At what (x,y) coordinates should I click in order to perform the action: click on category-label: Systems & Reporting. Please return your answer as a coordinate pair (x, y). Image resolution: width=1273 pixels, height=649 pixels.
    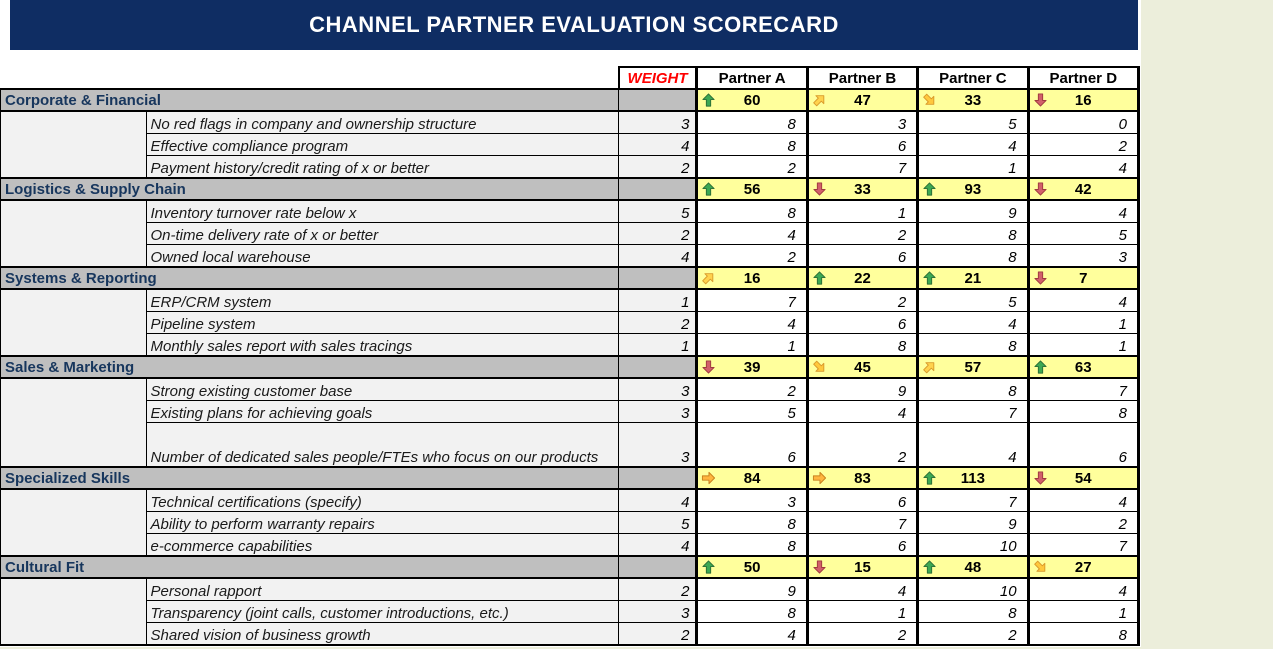
    Looking at the image, I should click on (309, 278).